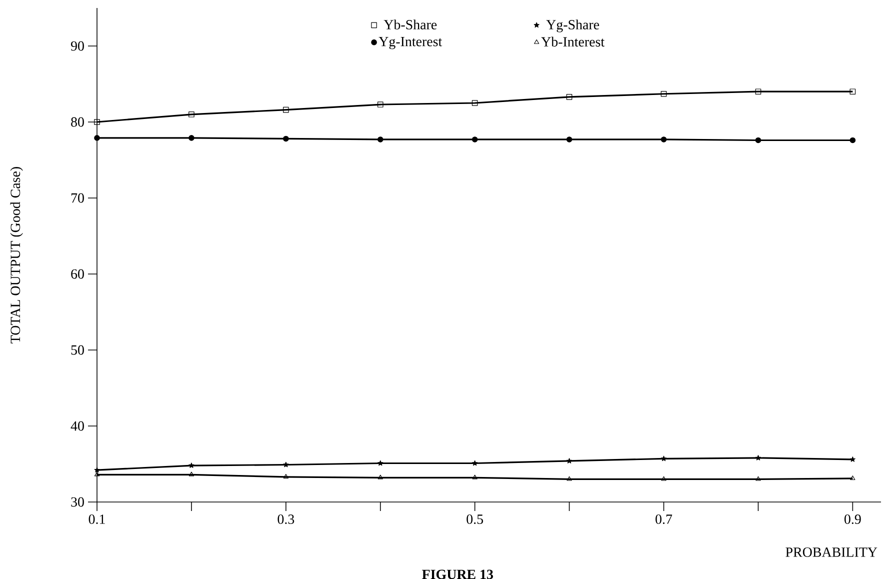 Image resolution: width=889 pixels, height=579 pixels. I want to click on x-tick-label: 0.3, so click(286, 519).